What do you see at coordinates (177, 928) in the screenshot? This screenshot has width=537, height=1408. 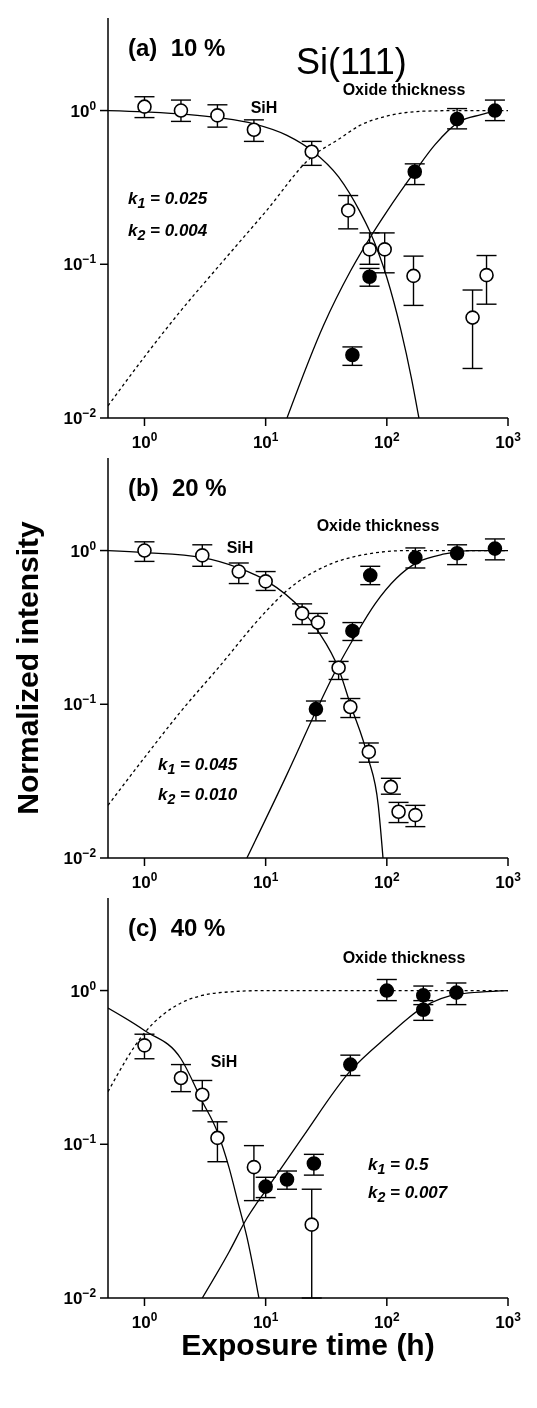 I see `text: (c) 40 %` at bounding box center [177, 928].